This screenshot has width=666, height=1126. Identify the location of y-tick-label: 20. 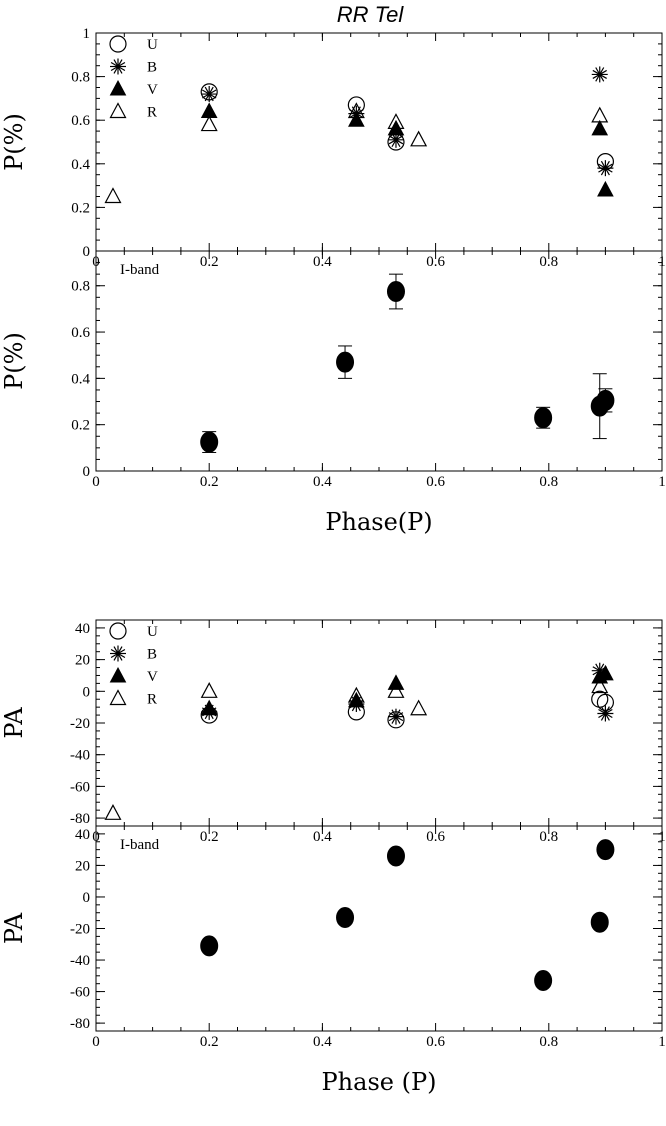
(82, 866).